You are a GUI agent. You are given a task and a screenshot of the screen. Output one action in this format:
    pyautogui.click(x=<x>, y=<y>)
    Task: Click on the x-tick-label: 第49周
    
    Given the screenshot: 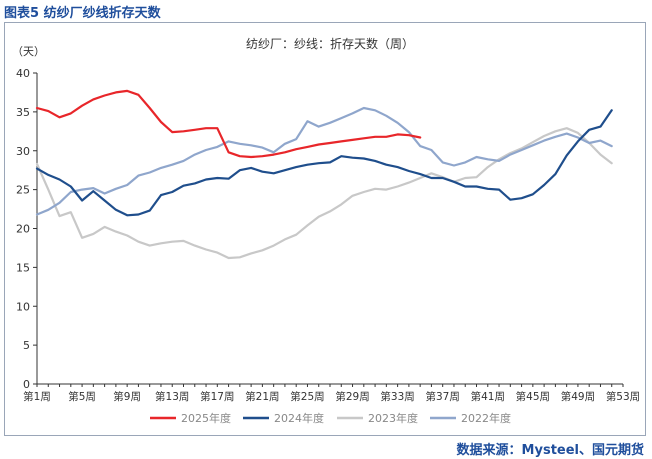 What is the action you would take?
    pyautogui.click(x=578, y=396)
    